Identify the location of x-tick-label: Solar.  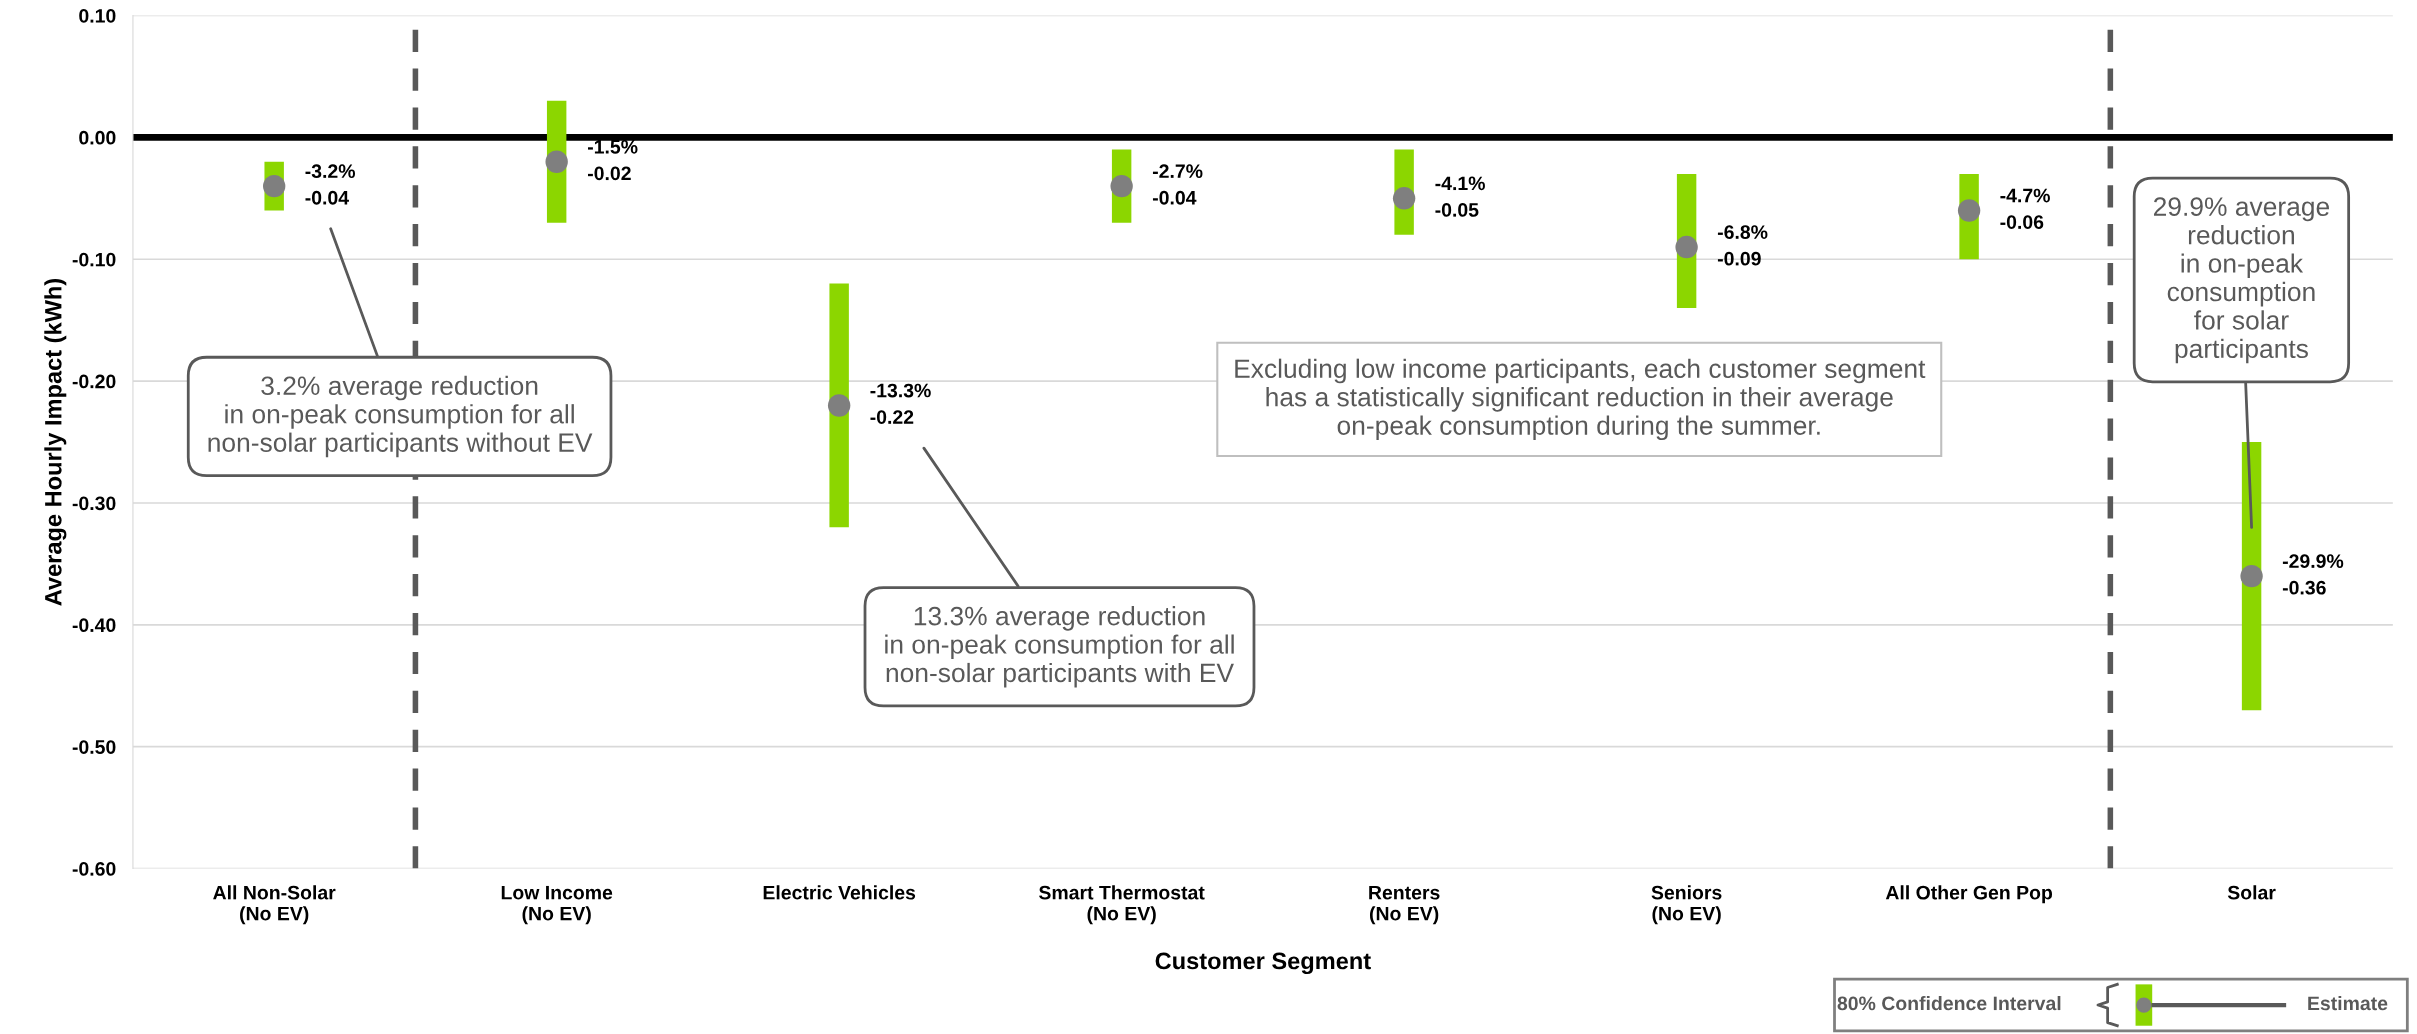
(2251, 892).